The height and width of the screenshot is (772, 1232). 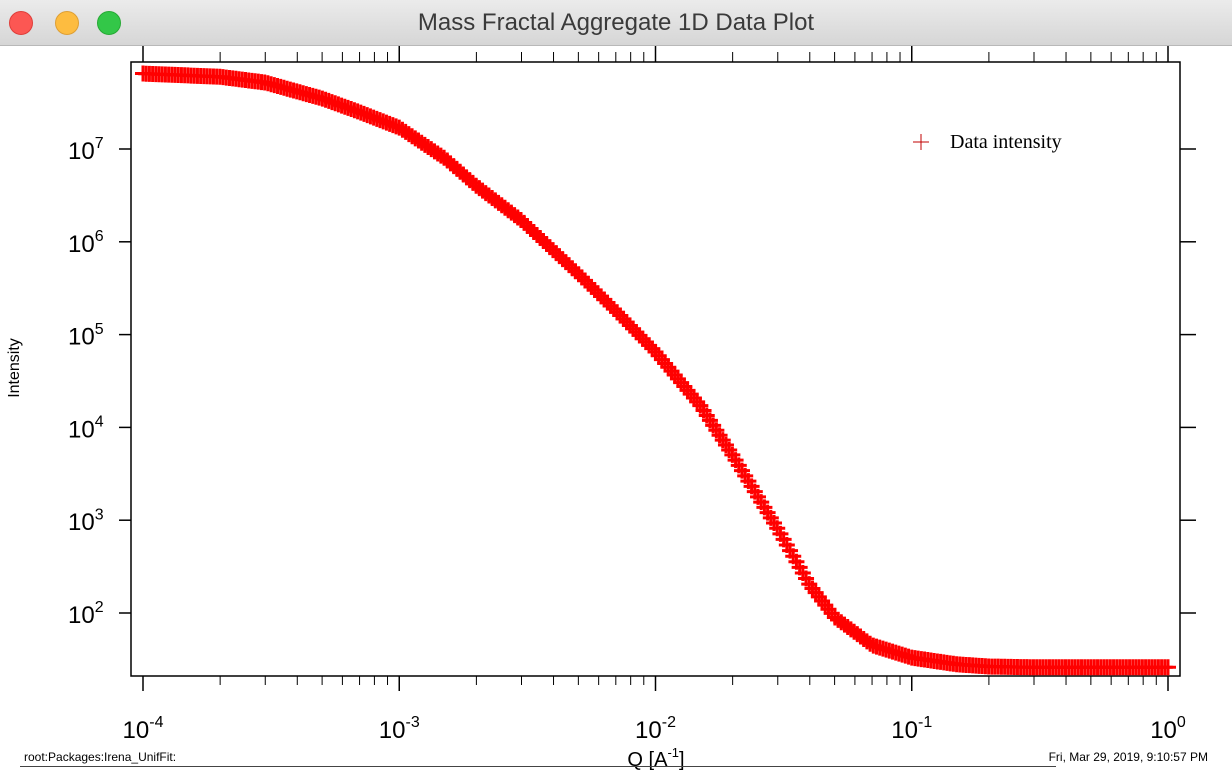 What do you see at coordinates (921, 142) in the screenshot?
I see `legend-marker` at bounding box center [921, 142].